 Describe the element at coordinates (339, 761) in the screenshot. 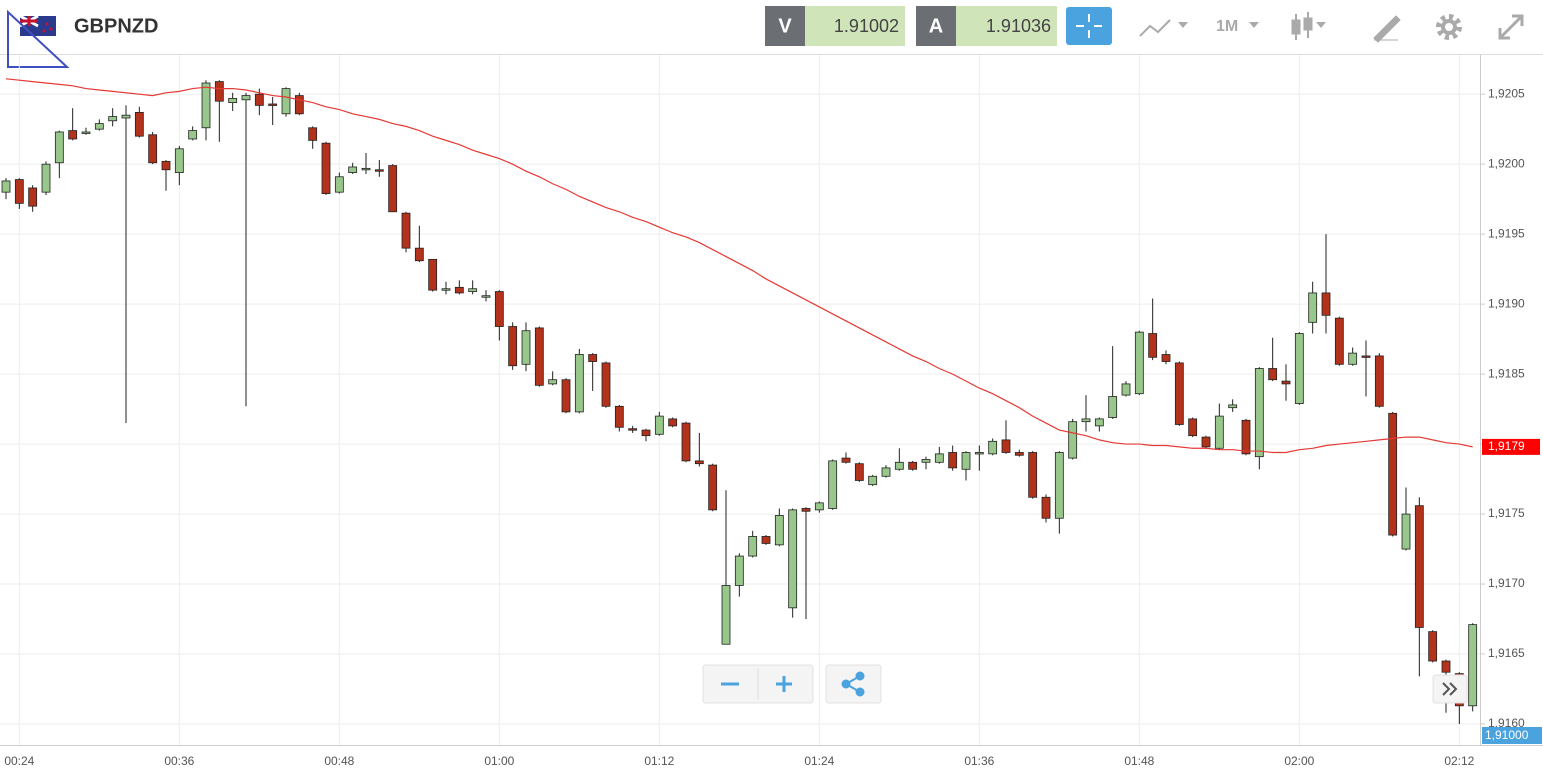

I see `x-tick-label: 00:48` at that location.